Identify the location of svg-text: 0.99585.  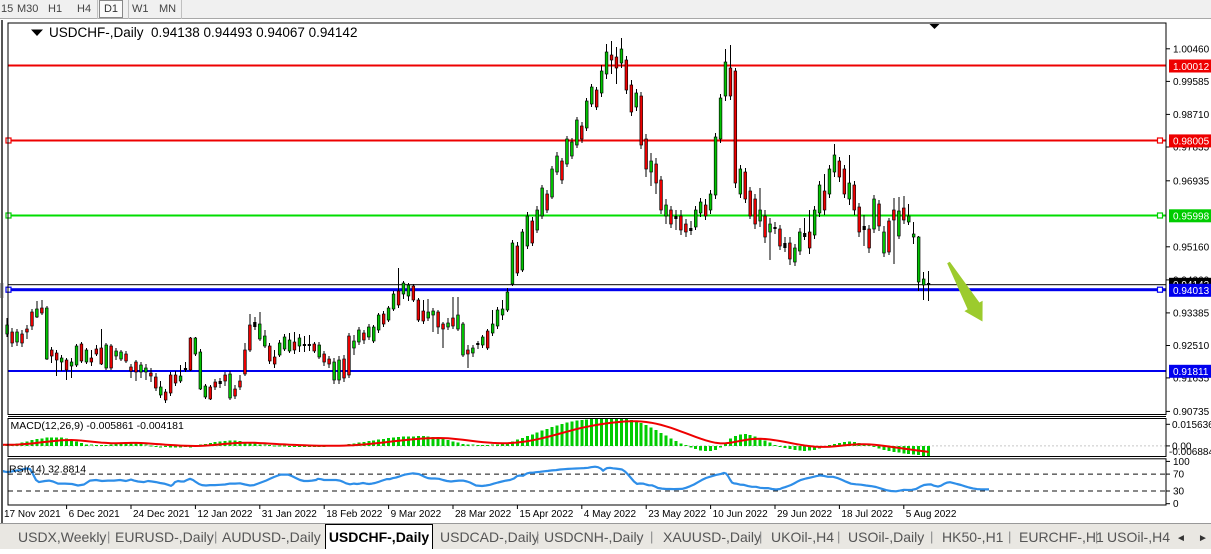
(1191, 82).